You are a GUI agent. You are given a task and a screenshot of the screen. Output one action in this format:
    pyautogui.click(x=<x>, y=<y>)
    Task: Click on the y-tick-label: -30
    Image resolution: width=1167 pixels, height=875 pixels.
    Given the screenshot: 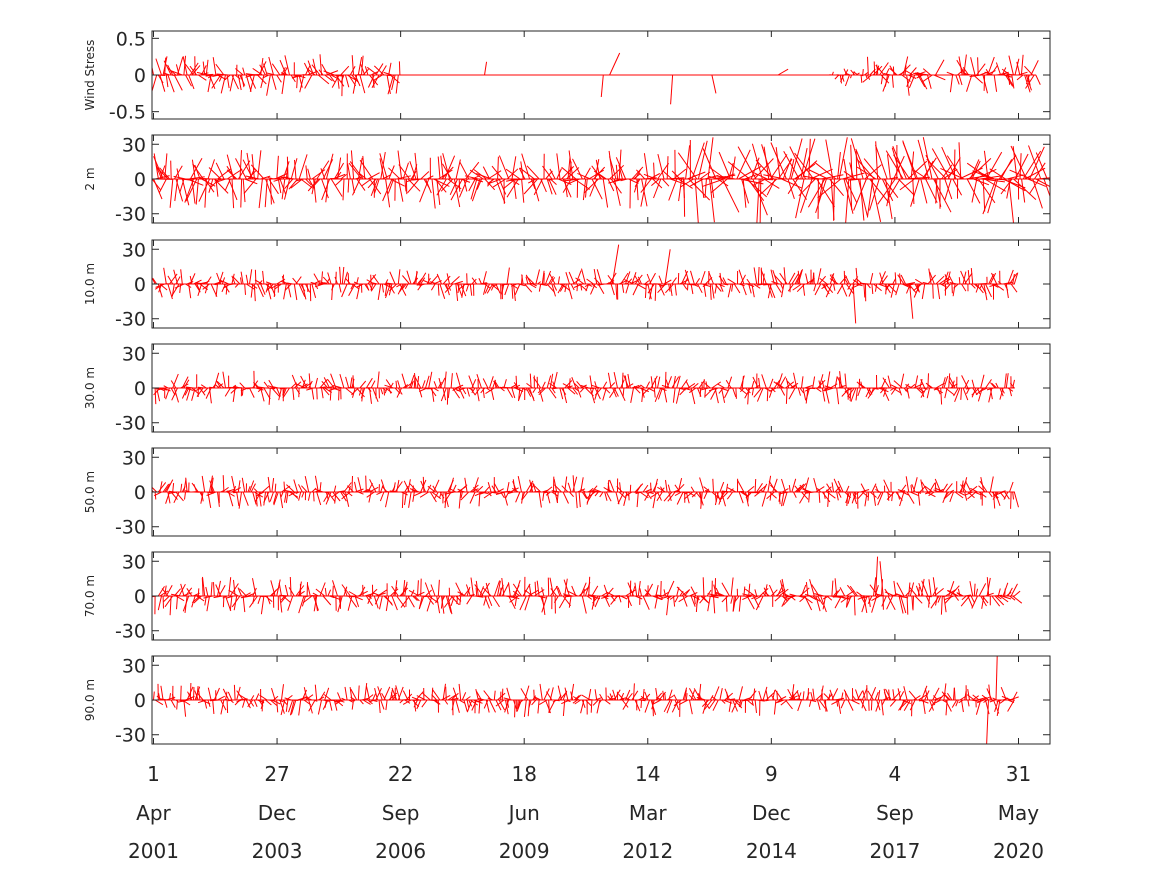 What is the action you would take?
    pyautogui.click(x=130, y=424)
    